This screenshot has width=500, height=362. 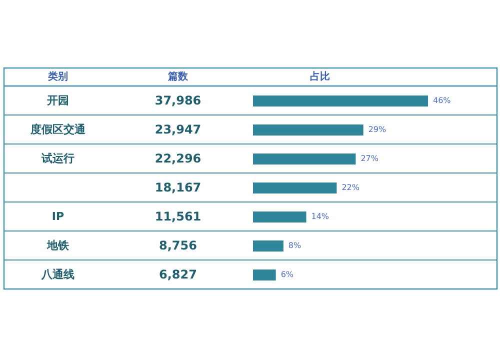 I want to click on data-label: 29%, so click(x=377, y=129).